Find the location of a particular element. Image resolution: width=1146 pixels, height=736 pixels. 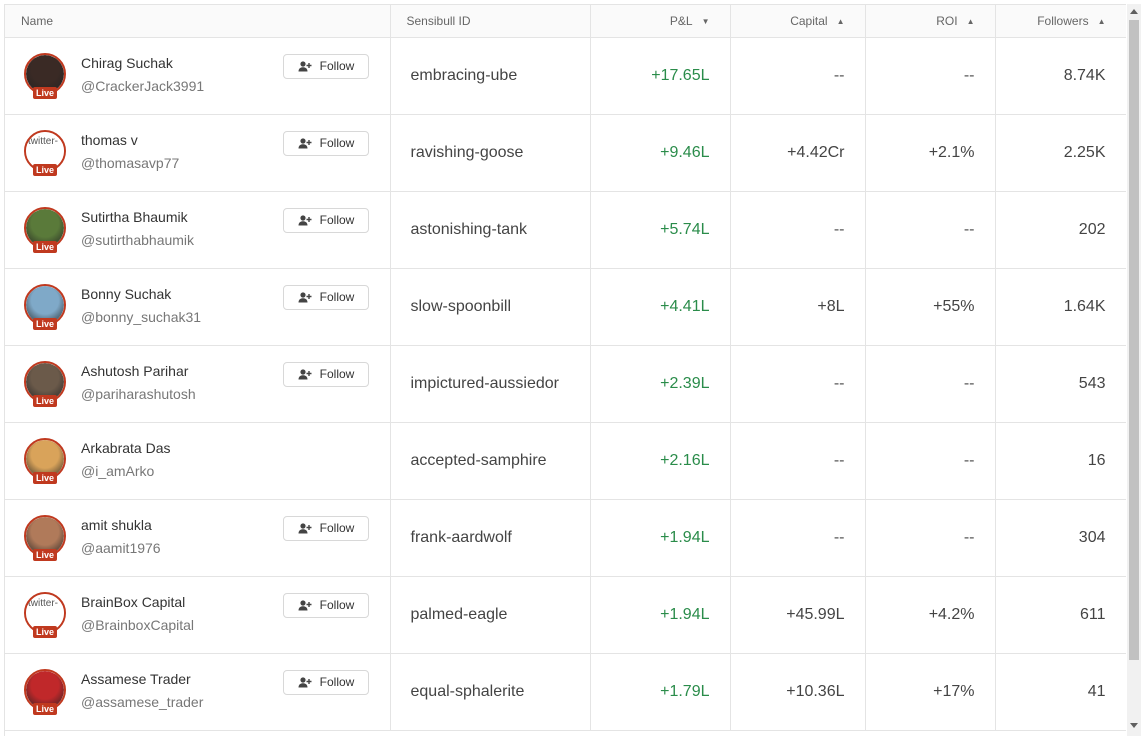

scroll-down-arrow-icon is located at coordinates (1134, 725).